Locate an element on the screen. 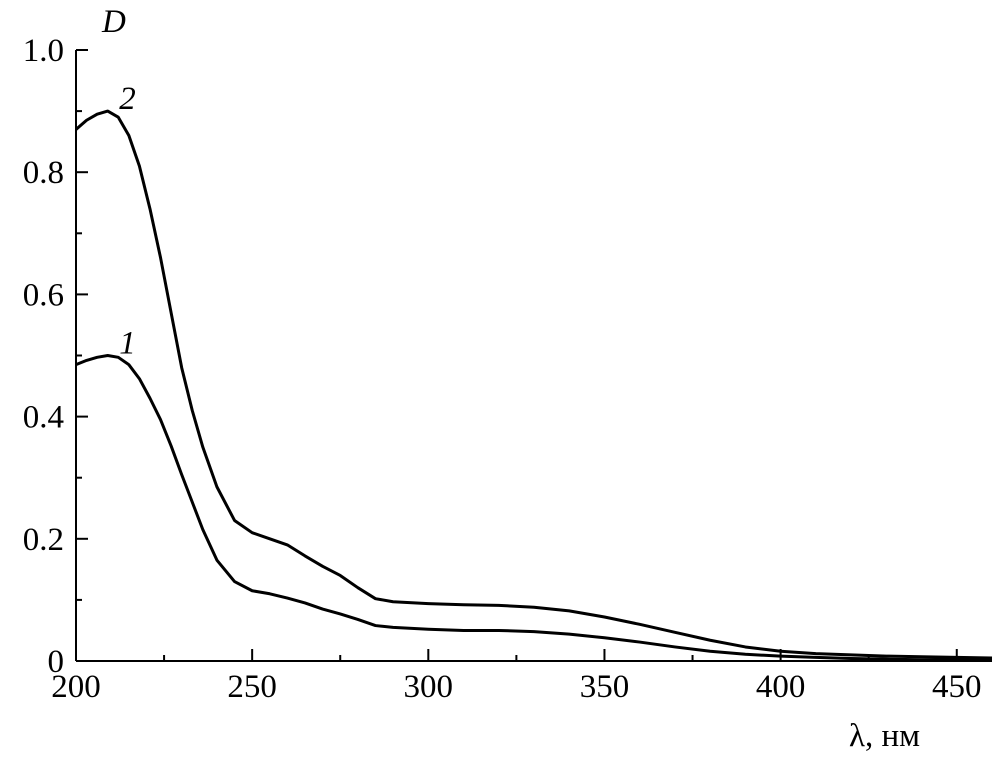 This screenshot has width=1004, height=760. y-tick-label: 0.6 is located at coordinates (43, 295).